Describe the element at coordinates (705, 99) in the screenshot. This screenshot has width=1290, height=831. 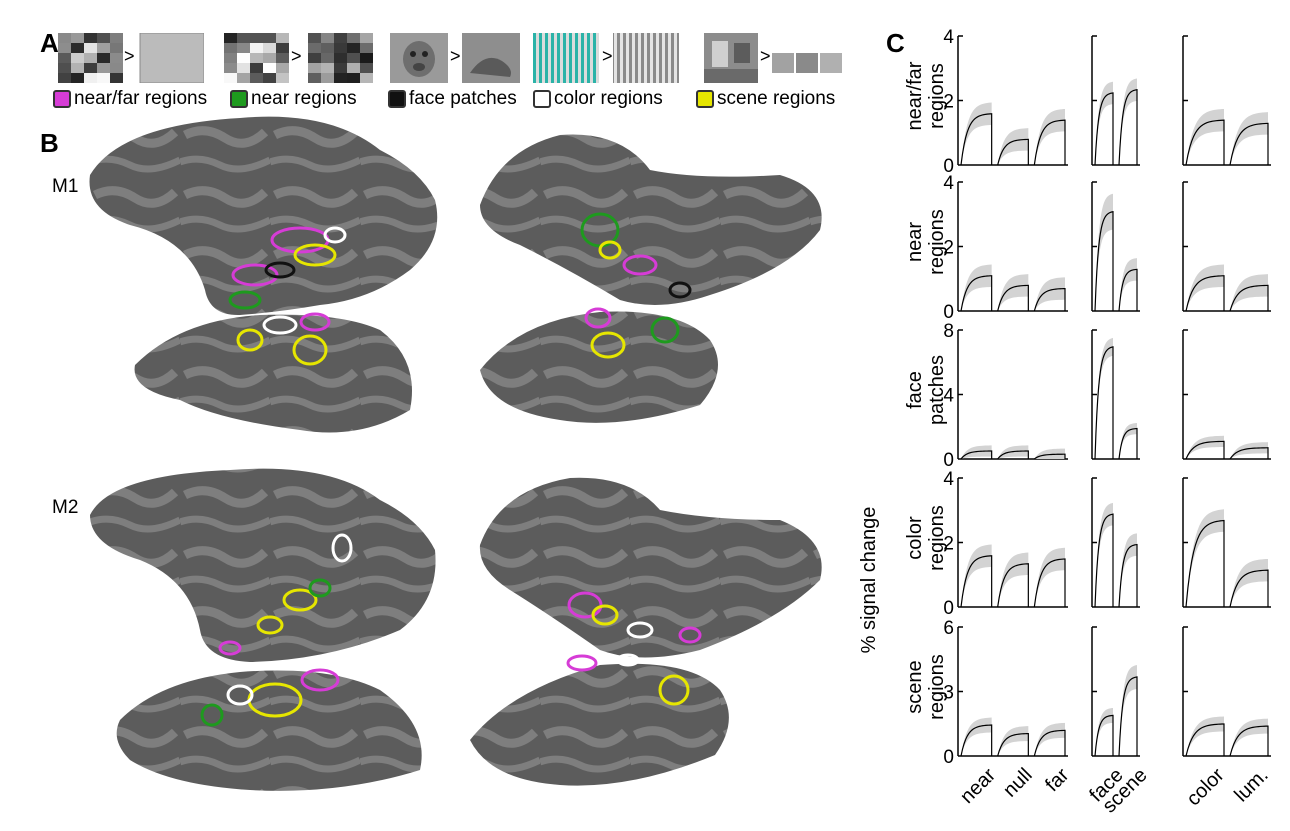
I see `scene-swatch` at that location.